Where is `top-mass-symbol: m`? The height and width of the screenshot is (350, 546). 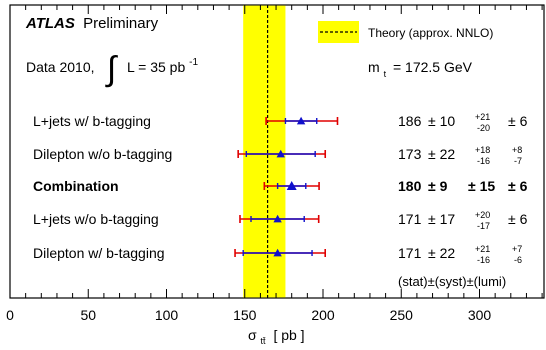 top-mass-symbol: m is located at coordinates (374, 67).